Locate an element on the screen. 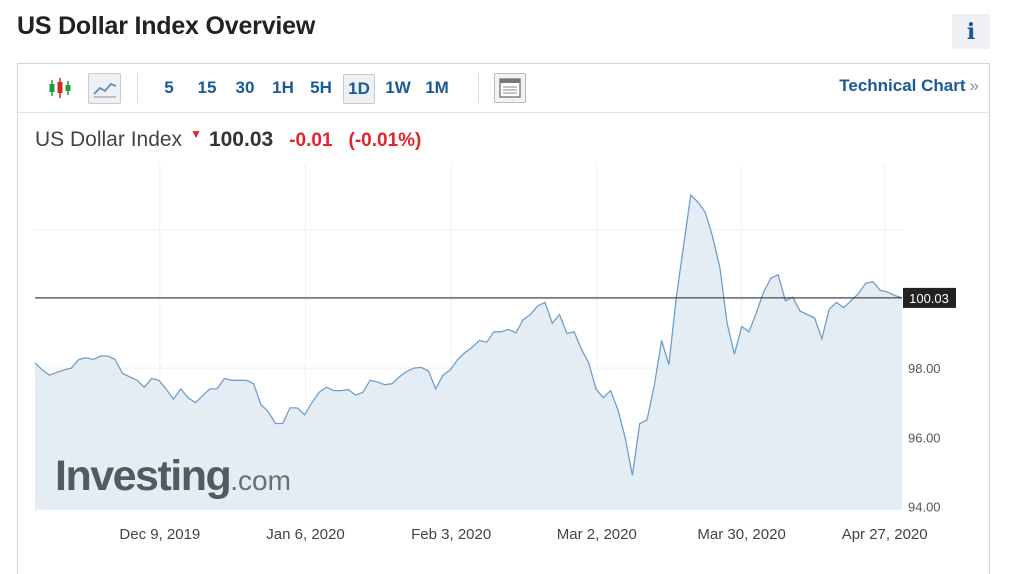 Image resolution: width=1010 pixels, height=574 pixels. double-chevron-right-icon: » is located at coordinates (974, 85).